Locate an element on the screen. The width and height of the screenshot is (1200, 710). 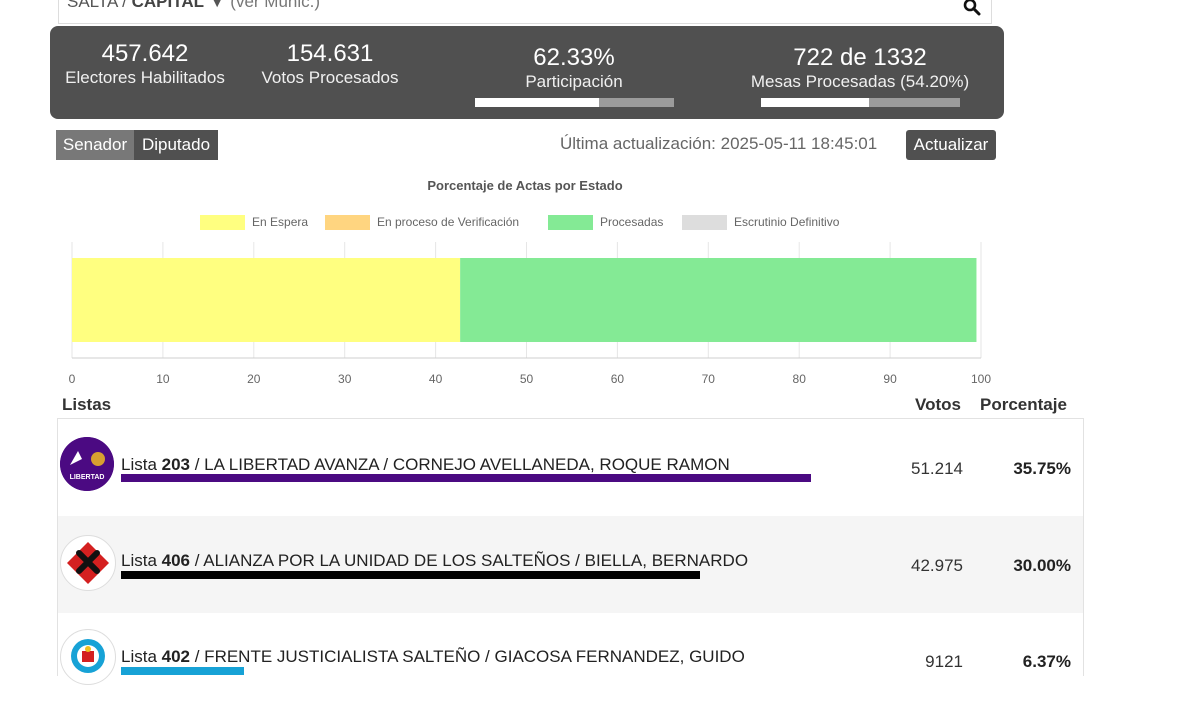
party-logo-alianza-unidad is located at coordinates (88, 563).